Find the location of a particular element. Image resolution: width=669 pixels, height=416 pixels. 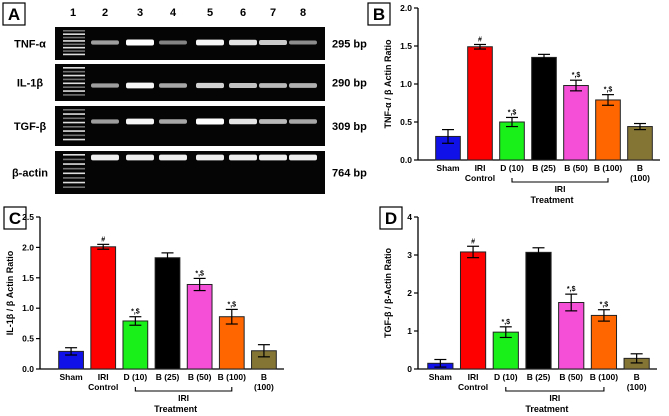

y-axis-label: TGF-β / β-Actin Ratio is located at coordinates (388, 293).